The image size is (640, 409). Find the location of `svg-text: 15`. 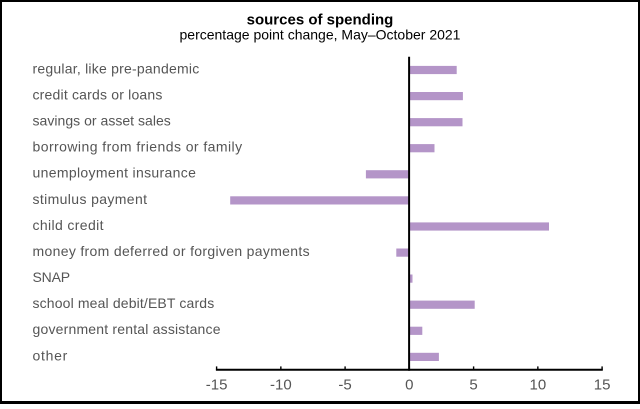

svg-text: 15 is located at coordinates (602, 385).